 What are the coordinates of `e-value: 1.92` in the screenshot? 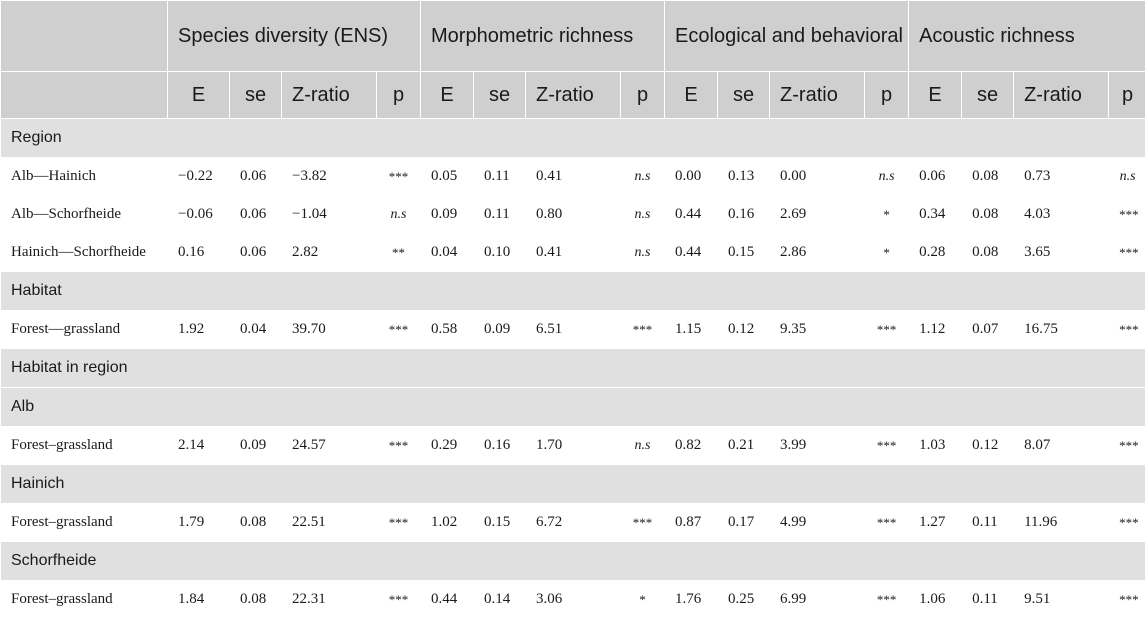 It's located at (198, 329).